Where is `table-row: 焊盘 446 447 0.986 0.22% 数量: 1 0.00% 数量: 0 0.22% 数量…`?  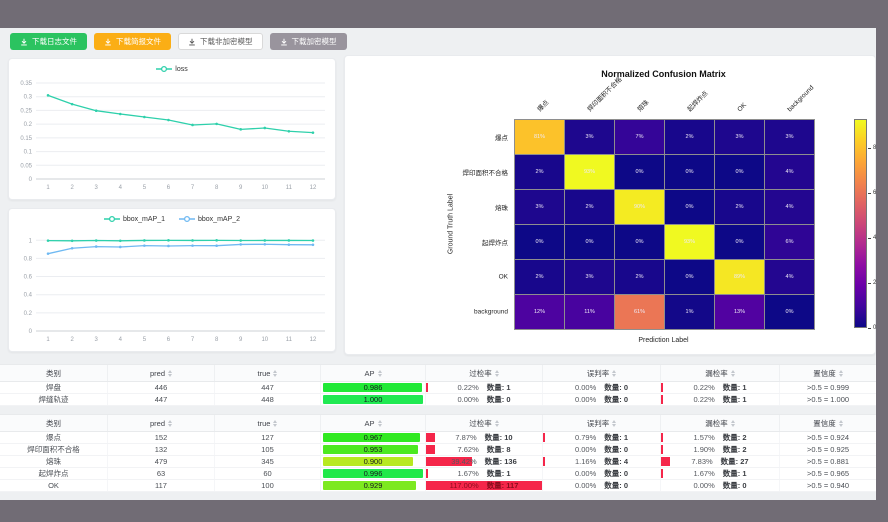
table-row: 焊盘 446 447 0.986 0.22% 数量: 1 0.00% 数量: 0 0.22% 数量… is located at coordinates (438, 388).